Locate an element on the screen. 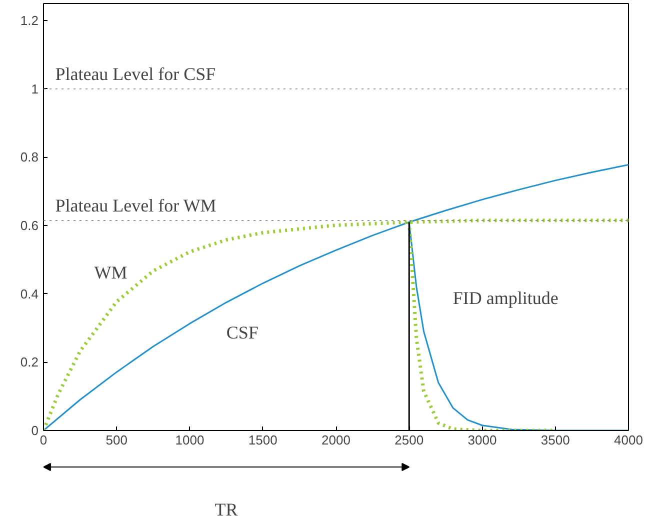 The width and height of the screenshot is (647, 531). y-tick-label: 0.4 is located at coordinates (29, 294).